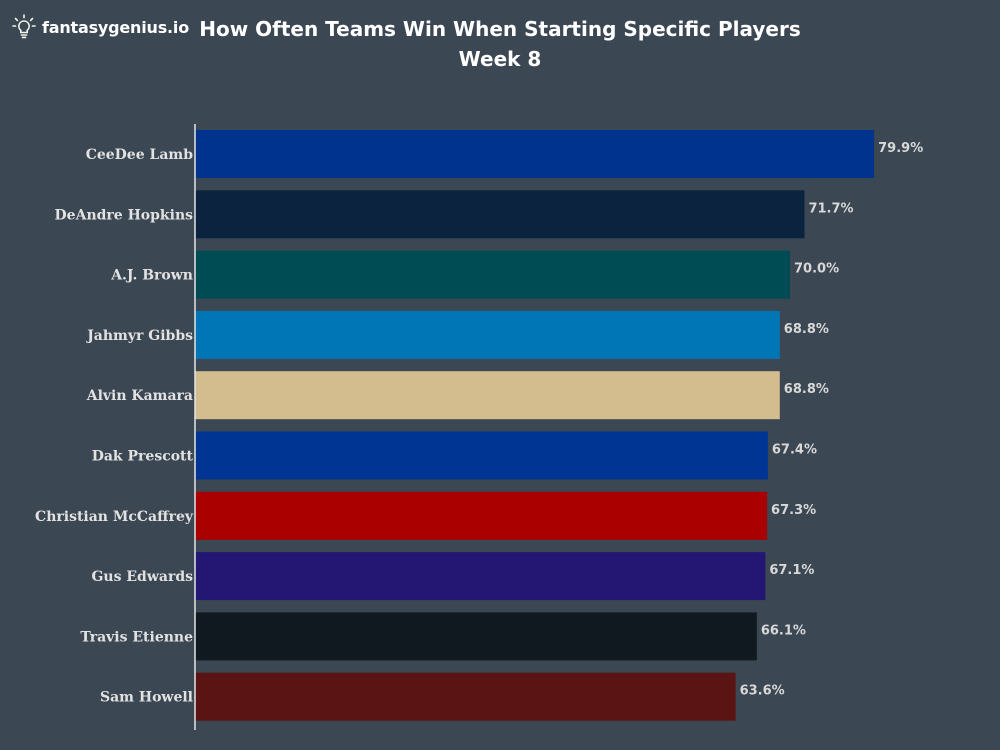 This screenshot has width=1000, height=750. I want to click on brand-name: fantasygenius.io, so click(115, 27).